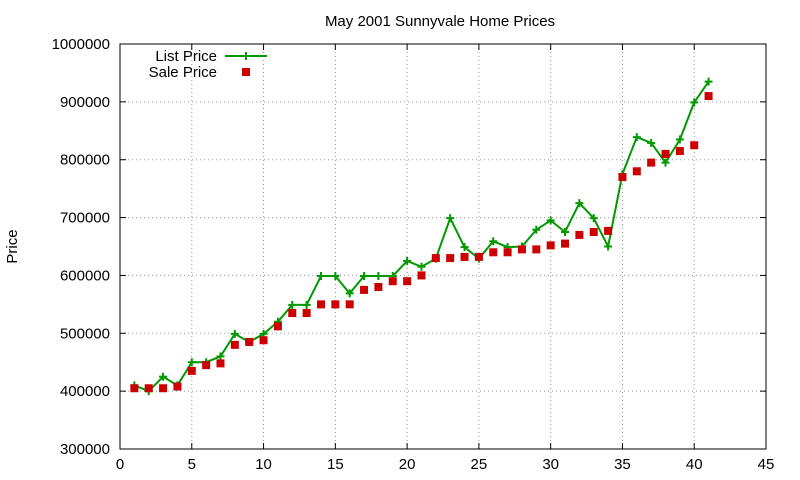  I want to click on legend-label-list-price: List Price, so click(186, 56).